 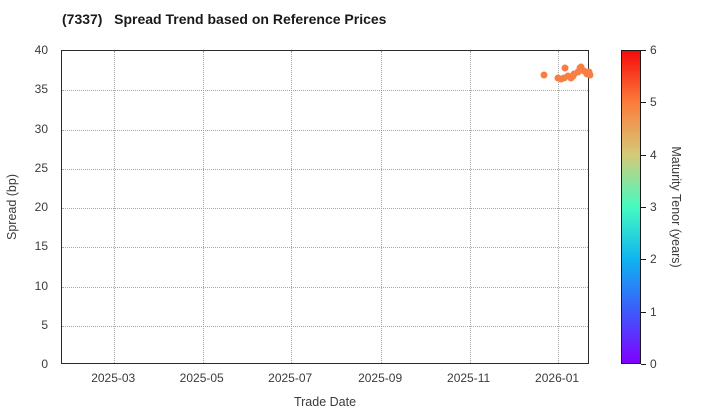 What do you see at coordinates (201, 378) in the screenshot?
I see `x-tick-label-2025-05: 2025-05` at bounding box center [201, 378].